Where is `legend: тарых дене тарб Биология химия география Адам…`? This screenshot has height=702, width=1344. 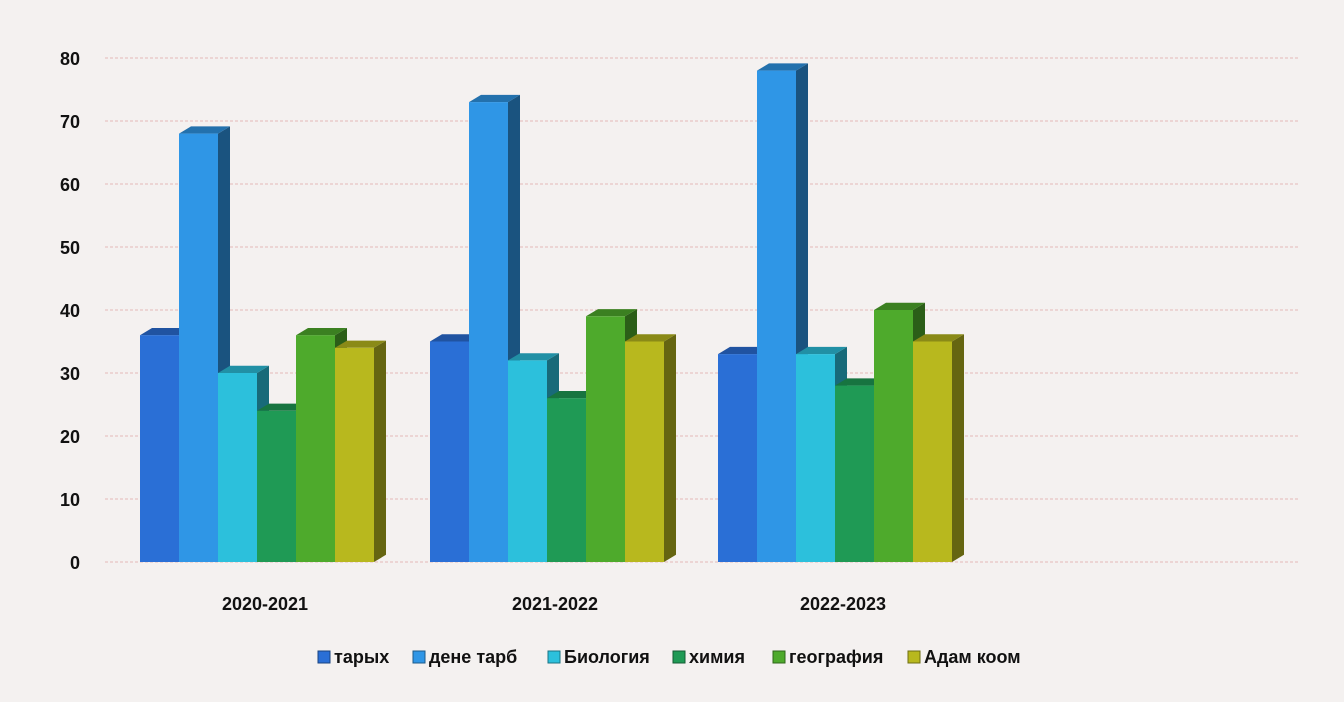
legend: тарых дене тарб Биология химия география Адам… is located at coordinates (669, 657).